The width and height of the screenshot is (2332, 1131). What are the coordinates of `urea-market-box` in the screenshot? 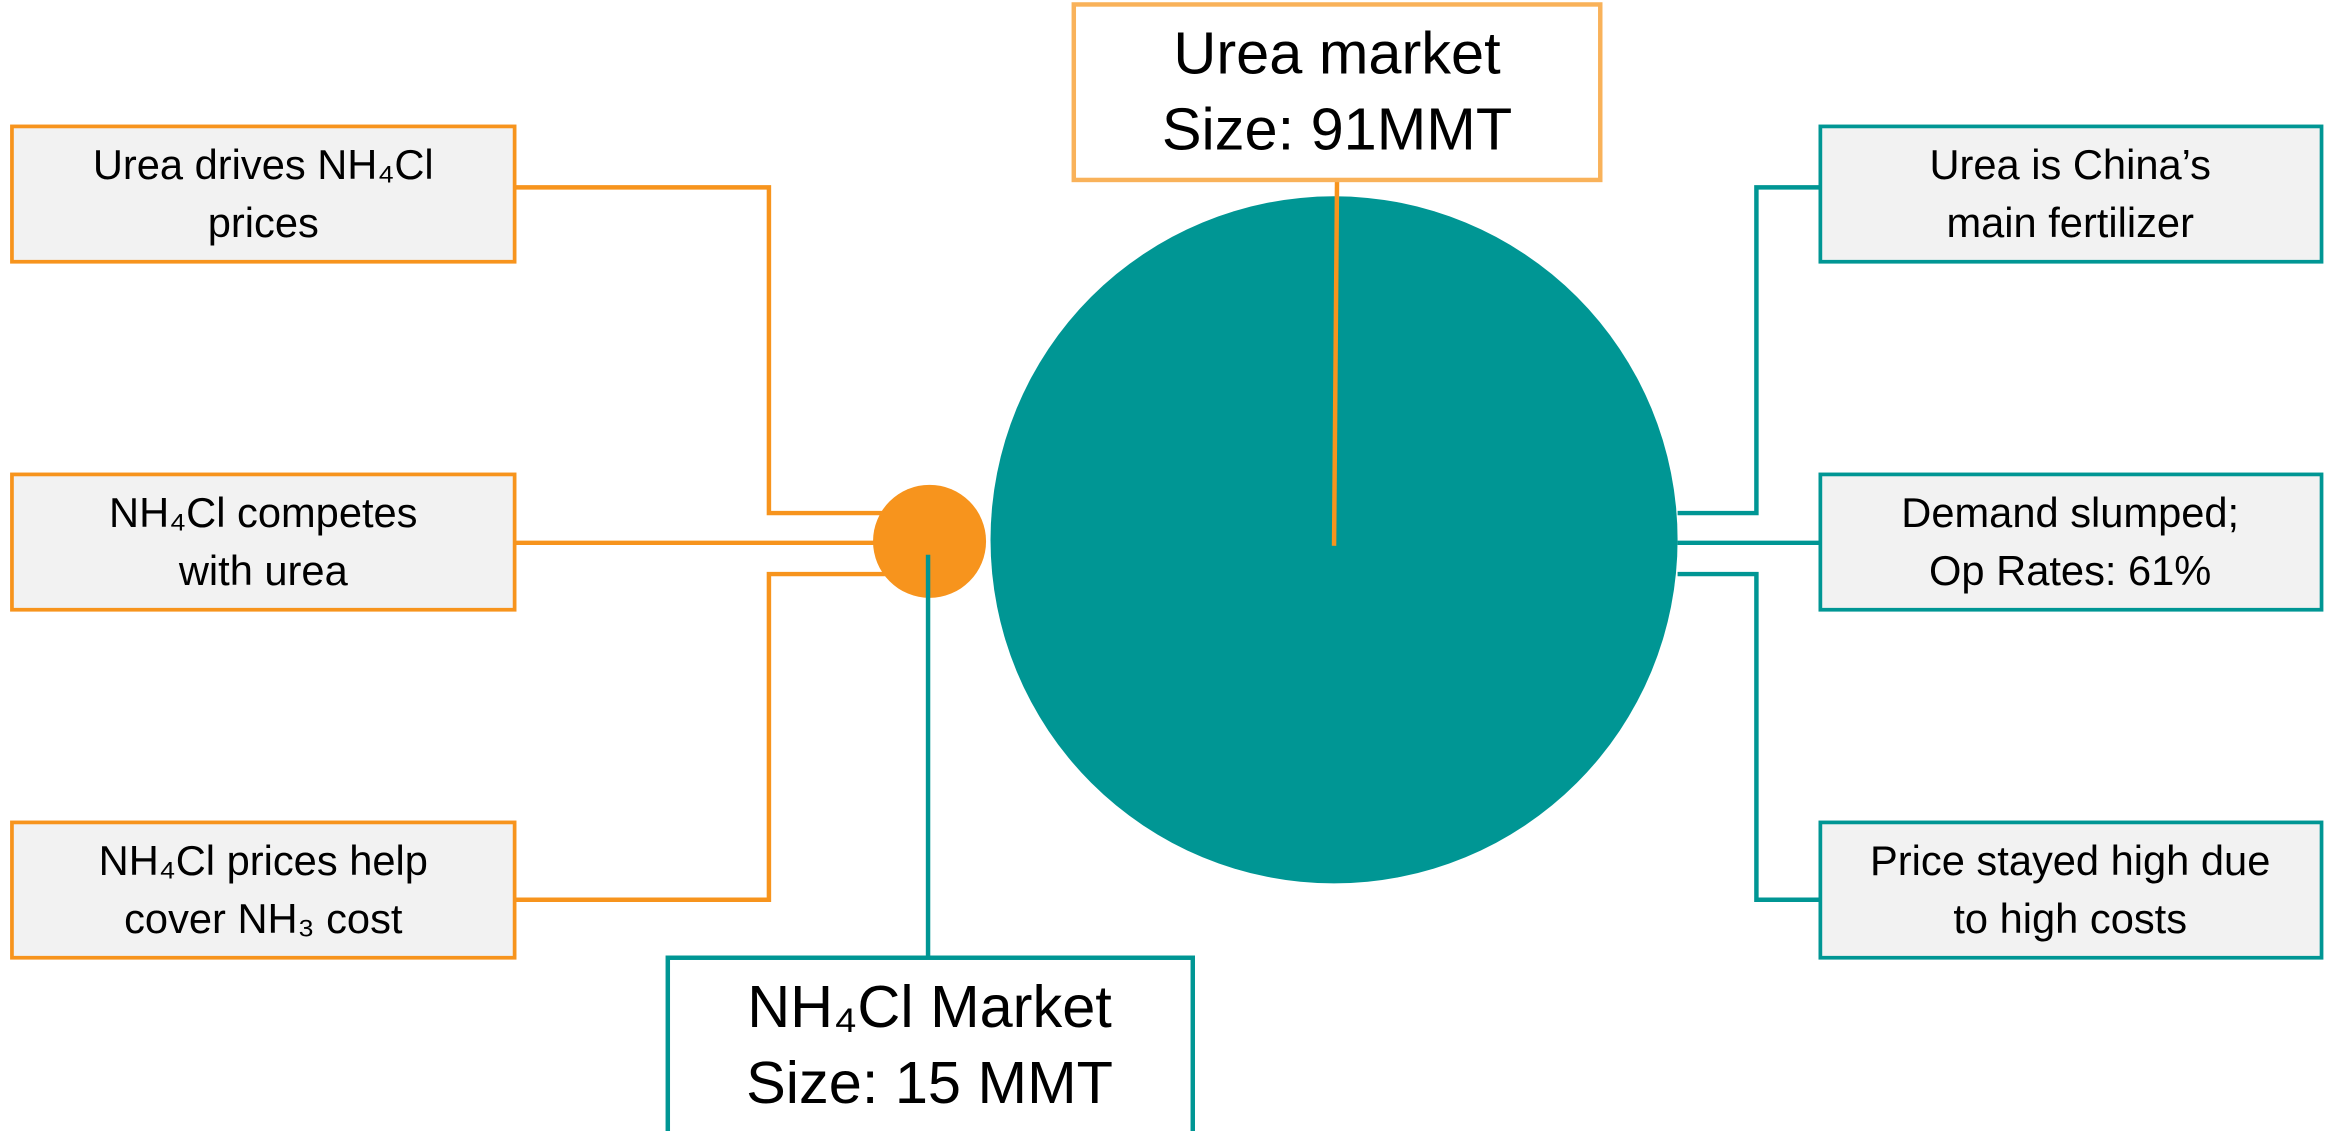 It's located at (1337, 92).